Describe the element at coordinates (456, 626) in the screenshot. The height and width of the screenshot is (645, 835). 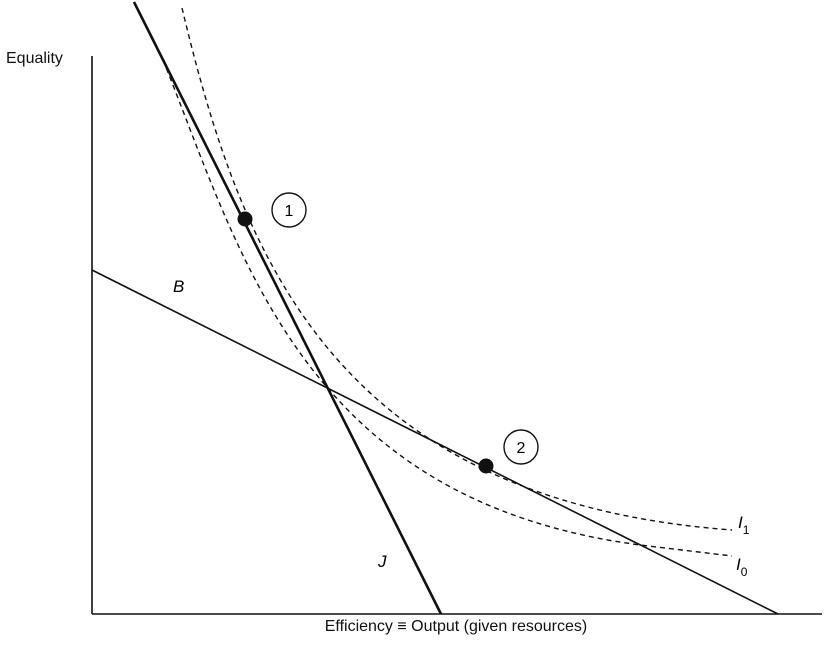
I see `x-axis-label: Efficiency ≡ Output (given resources)` at that location.